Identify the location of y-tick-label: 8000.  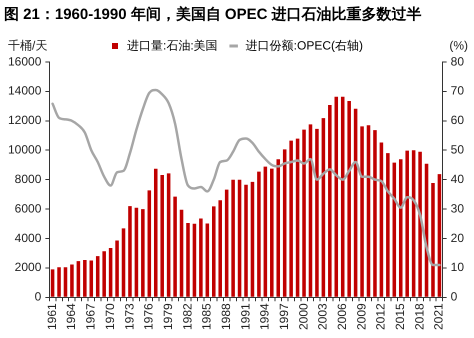
(28, 179).